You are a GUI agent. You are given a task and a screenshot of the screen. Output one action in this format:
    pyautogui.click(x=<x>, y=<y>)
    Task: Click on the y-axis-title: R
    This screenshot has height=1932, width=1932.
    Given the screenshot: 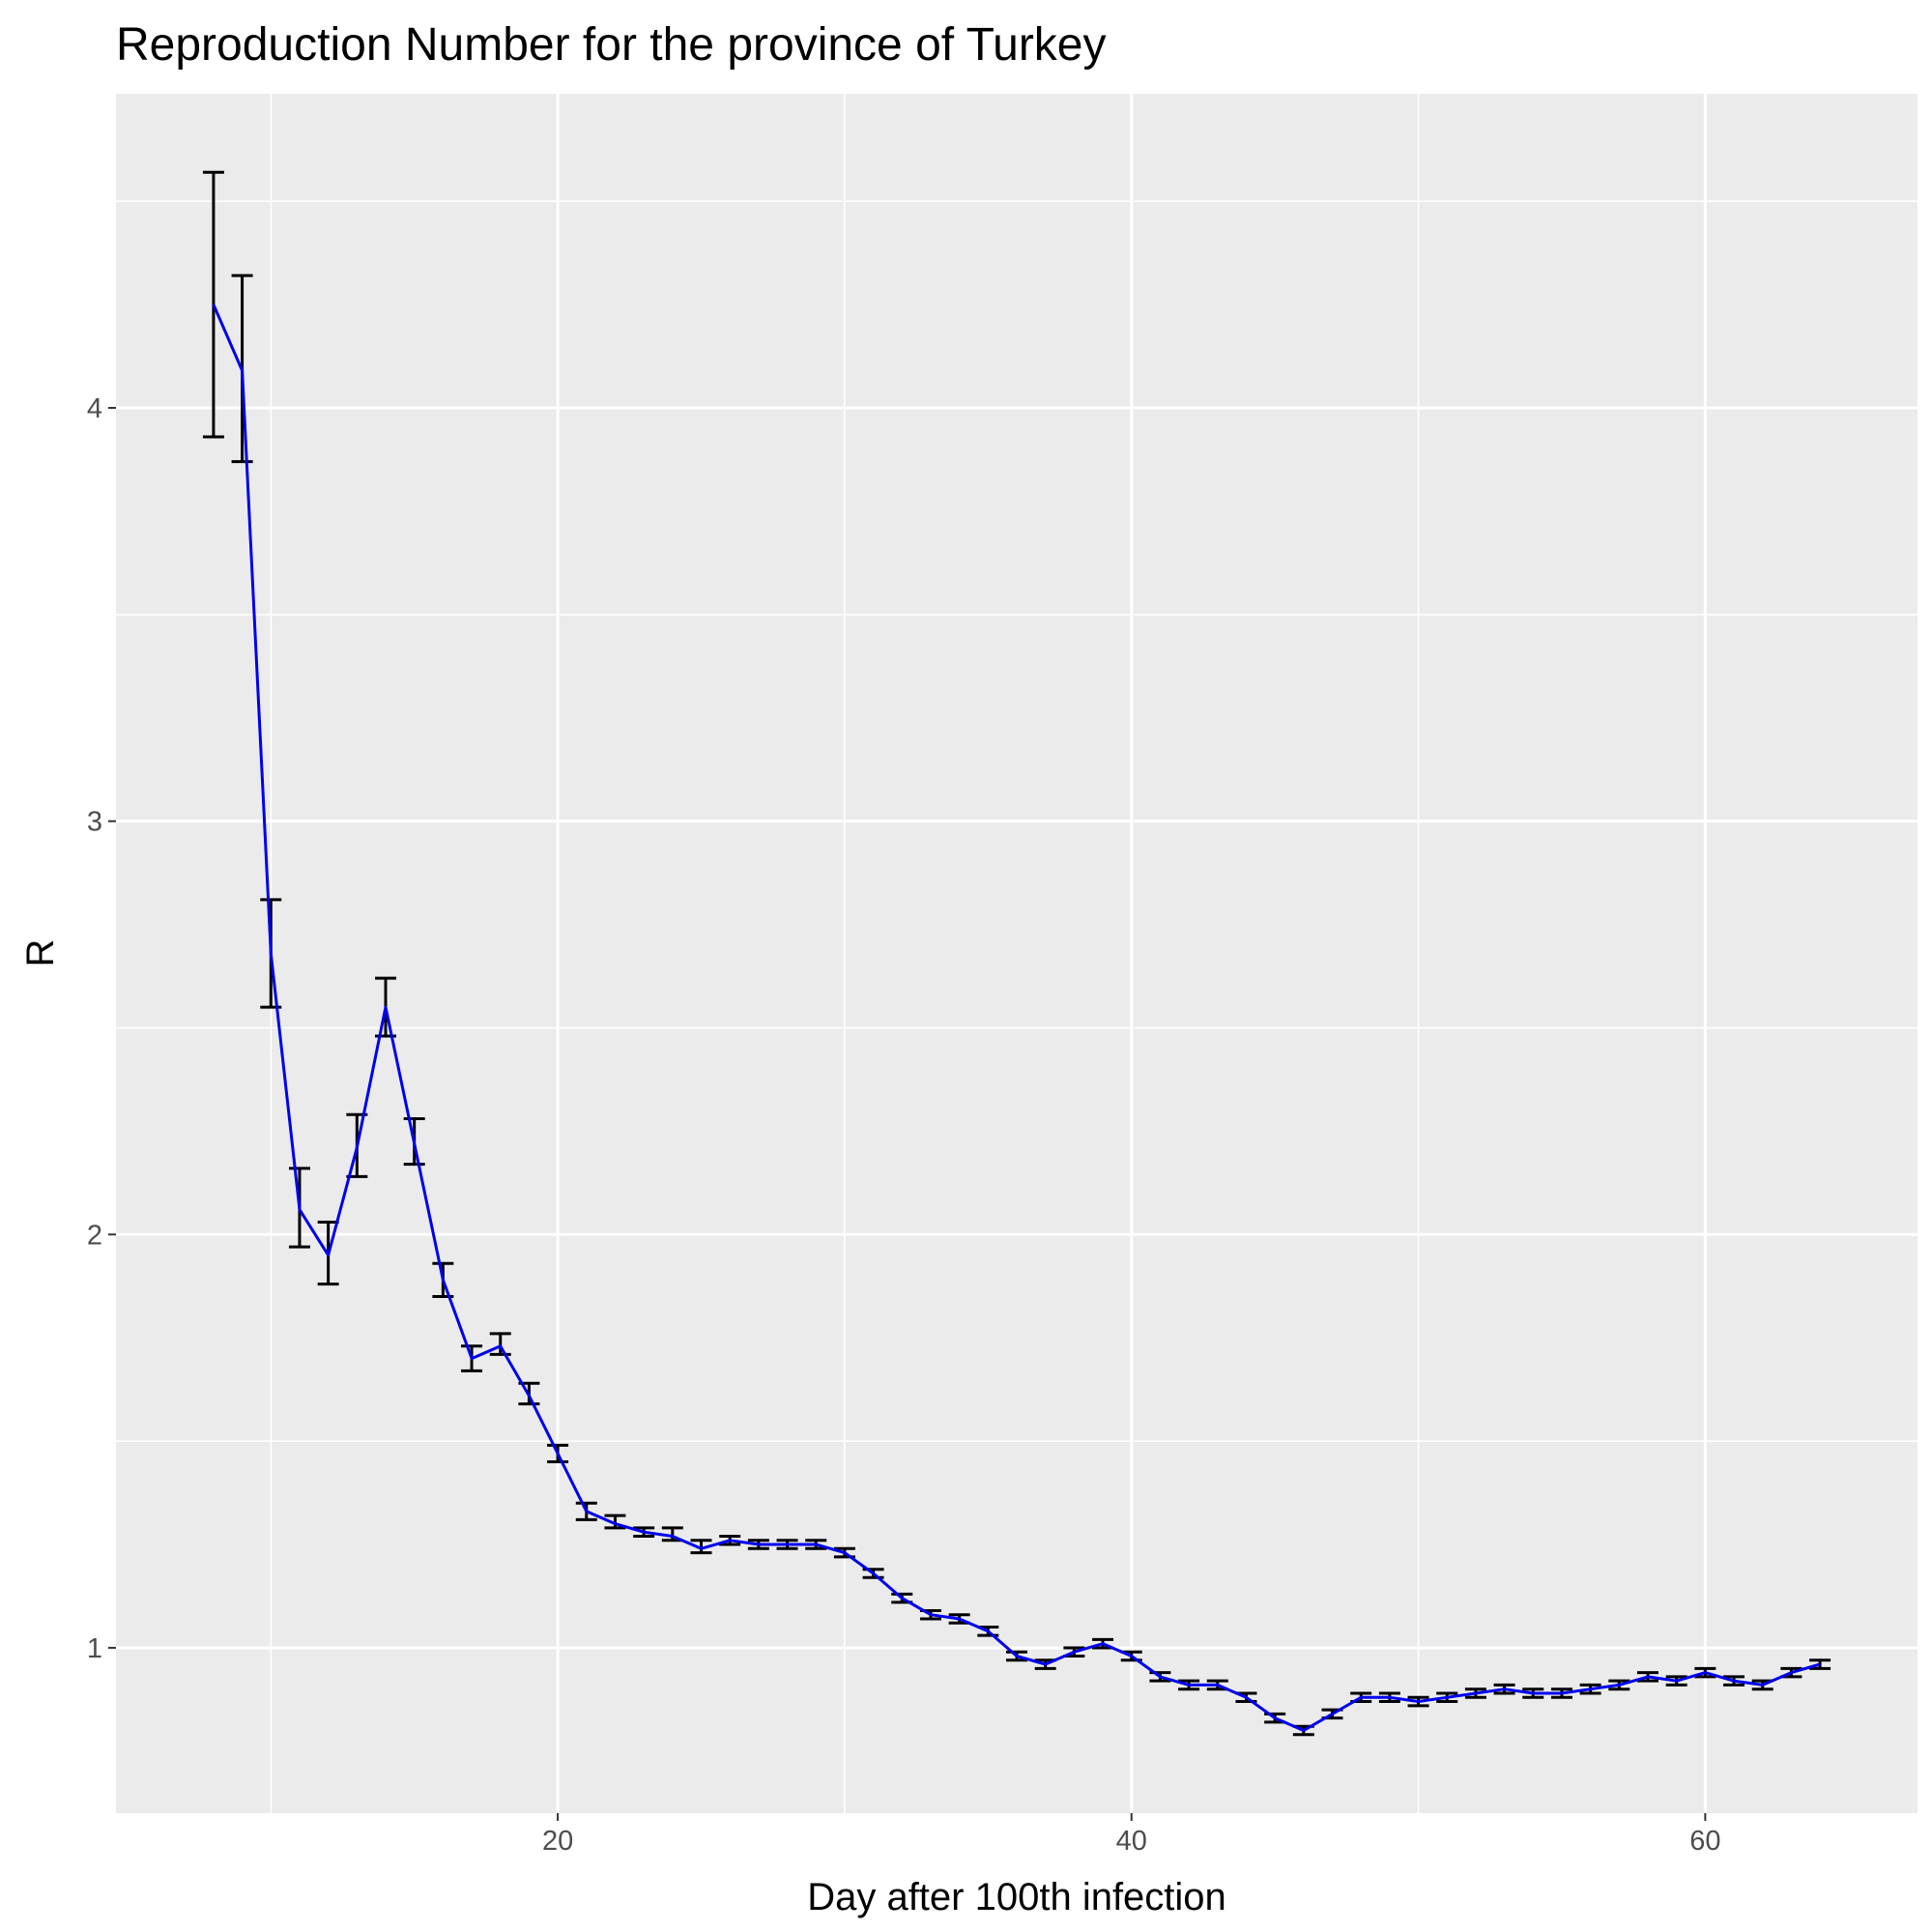 What is the action you would take?
    pyautogui.click(x=40, y=953)
    